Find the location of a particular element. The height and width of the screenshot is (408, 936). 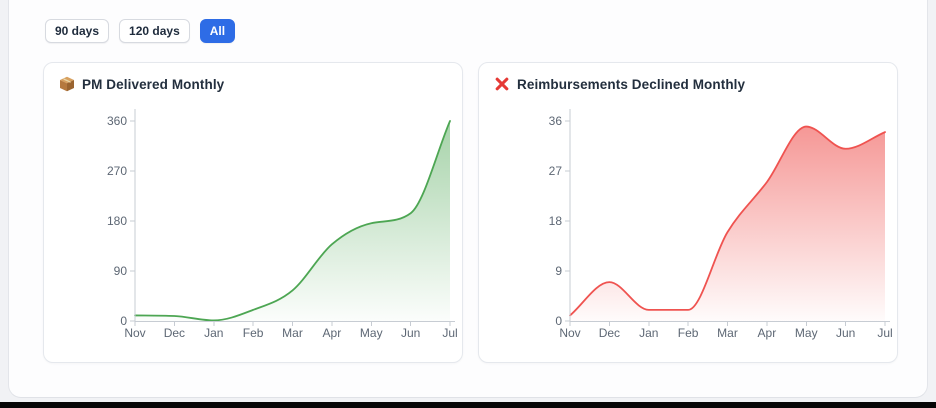

y-tick-label: 27 is located at coordinates (556, 171).